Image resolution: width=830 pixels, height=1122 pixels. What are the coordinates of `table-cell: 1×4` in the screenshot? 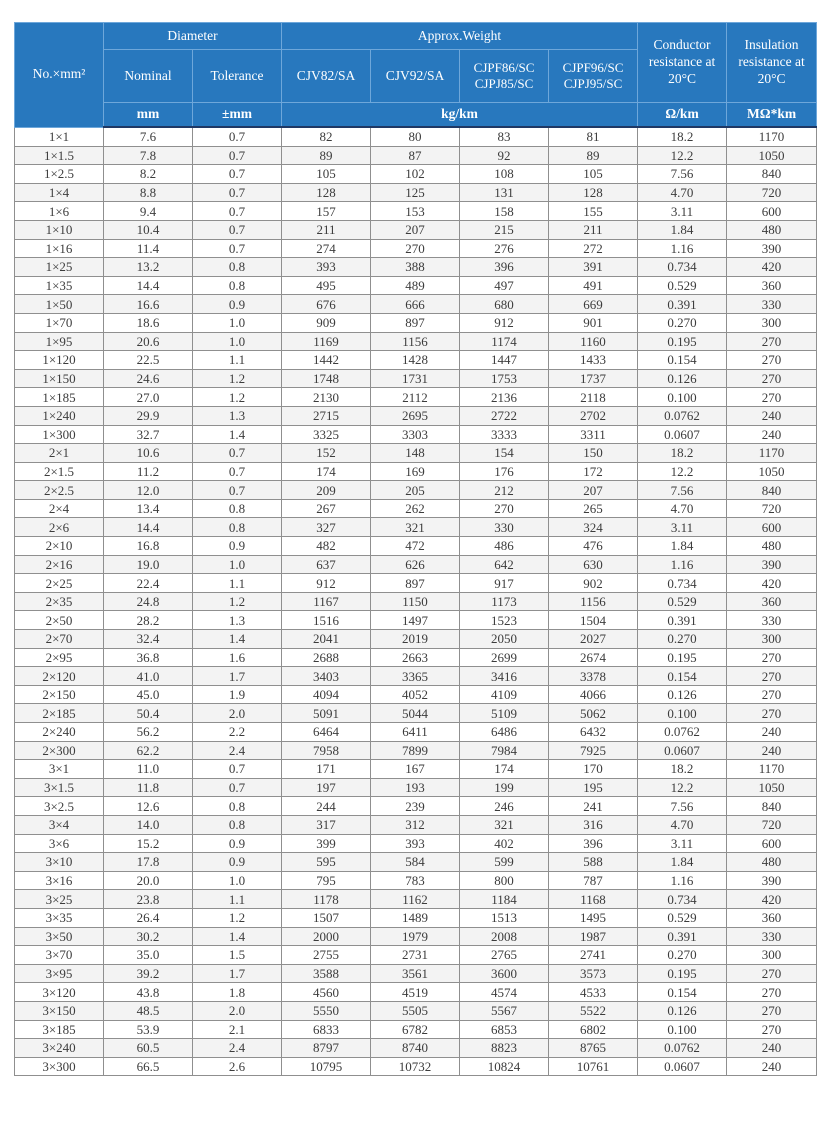 It's located at (59, 192).